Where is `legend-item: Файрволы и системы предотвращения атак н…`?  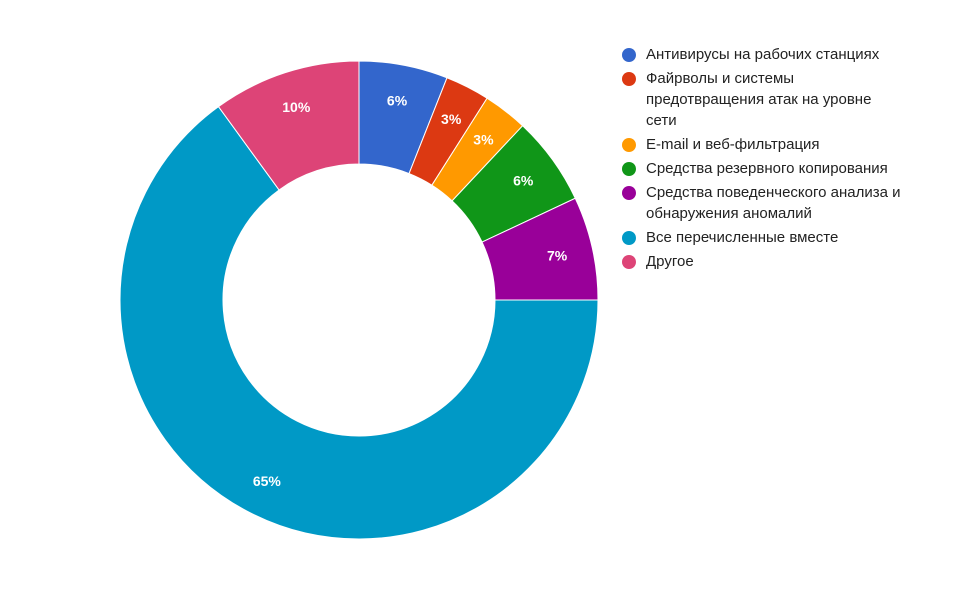
legend-item: Файрволы и системы предотвращения атак н… is located at coordinates (762, 99).